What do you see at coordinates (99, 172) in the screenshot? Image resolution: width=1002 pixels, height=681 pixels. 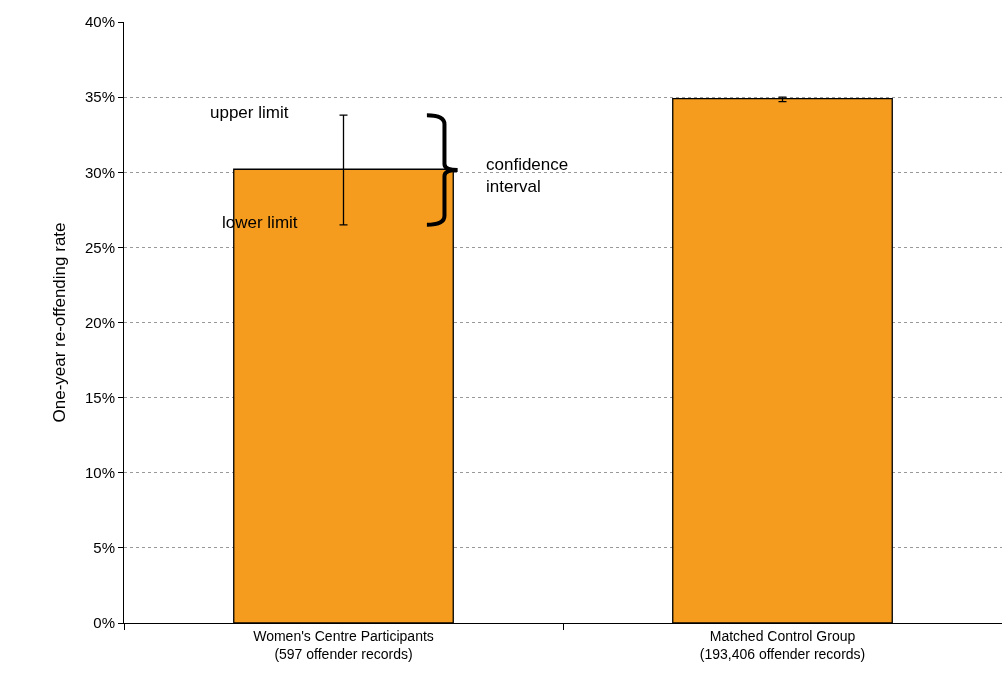 I see `y-tick-label: 30%` at bounding box center [99, 172].